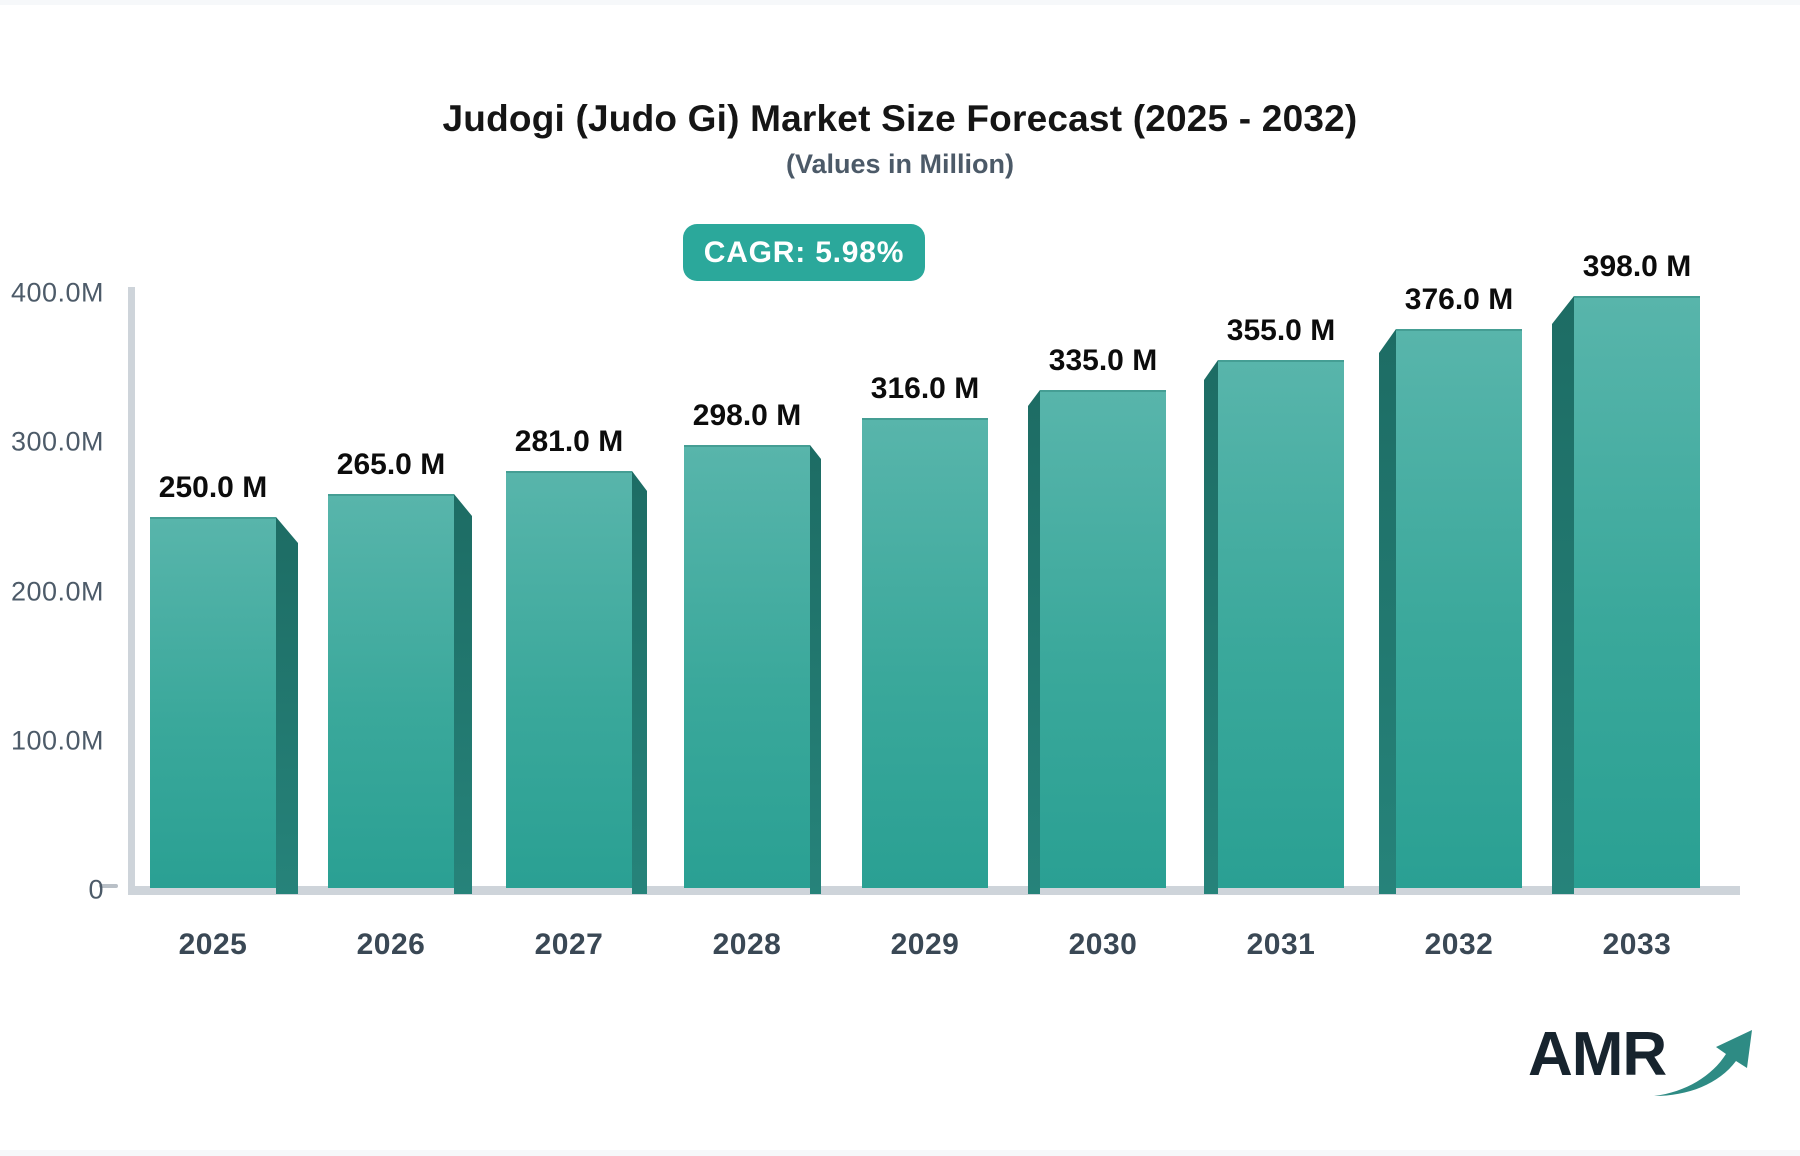 The image size is (1800, 1156). What do you see at coordinates (1703, 1063) in the screenshot?
I see `trend-arrow-icon` at bounding box center [1703, 1063].